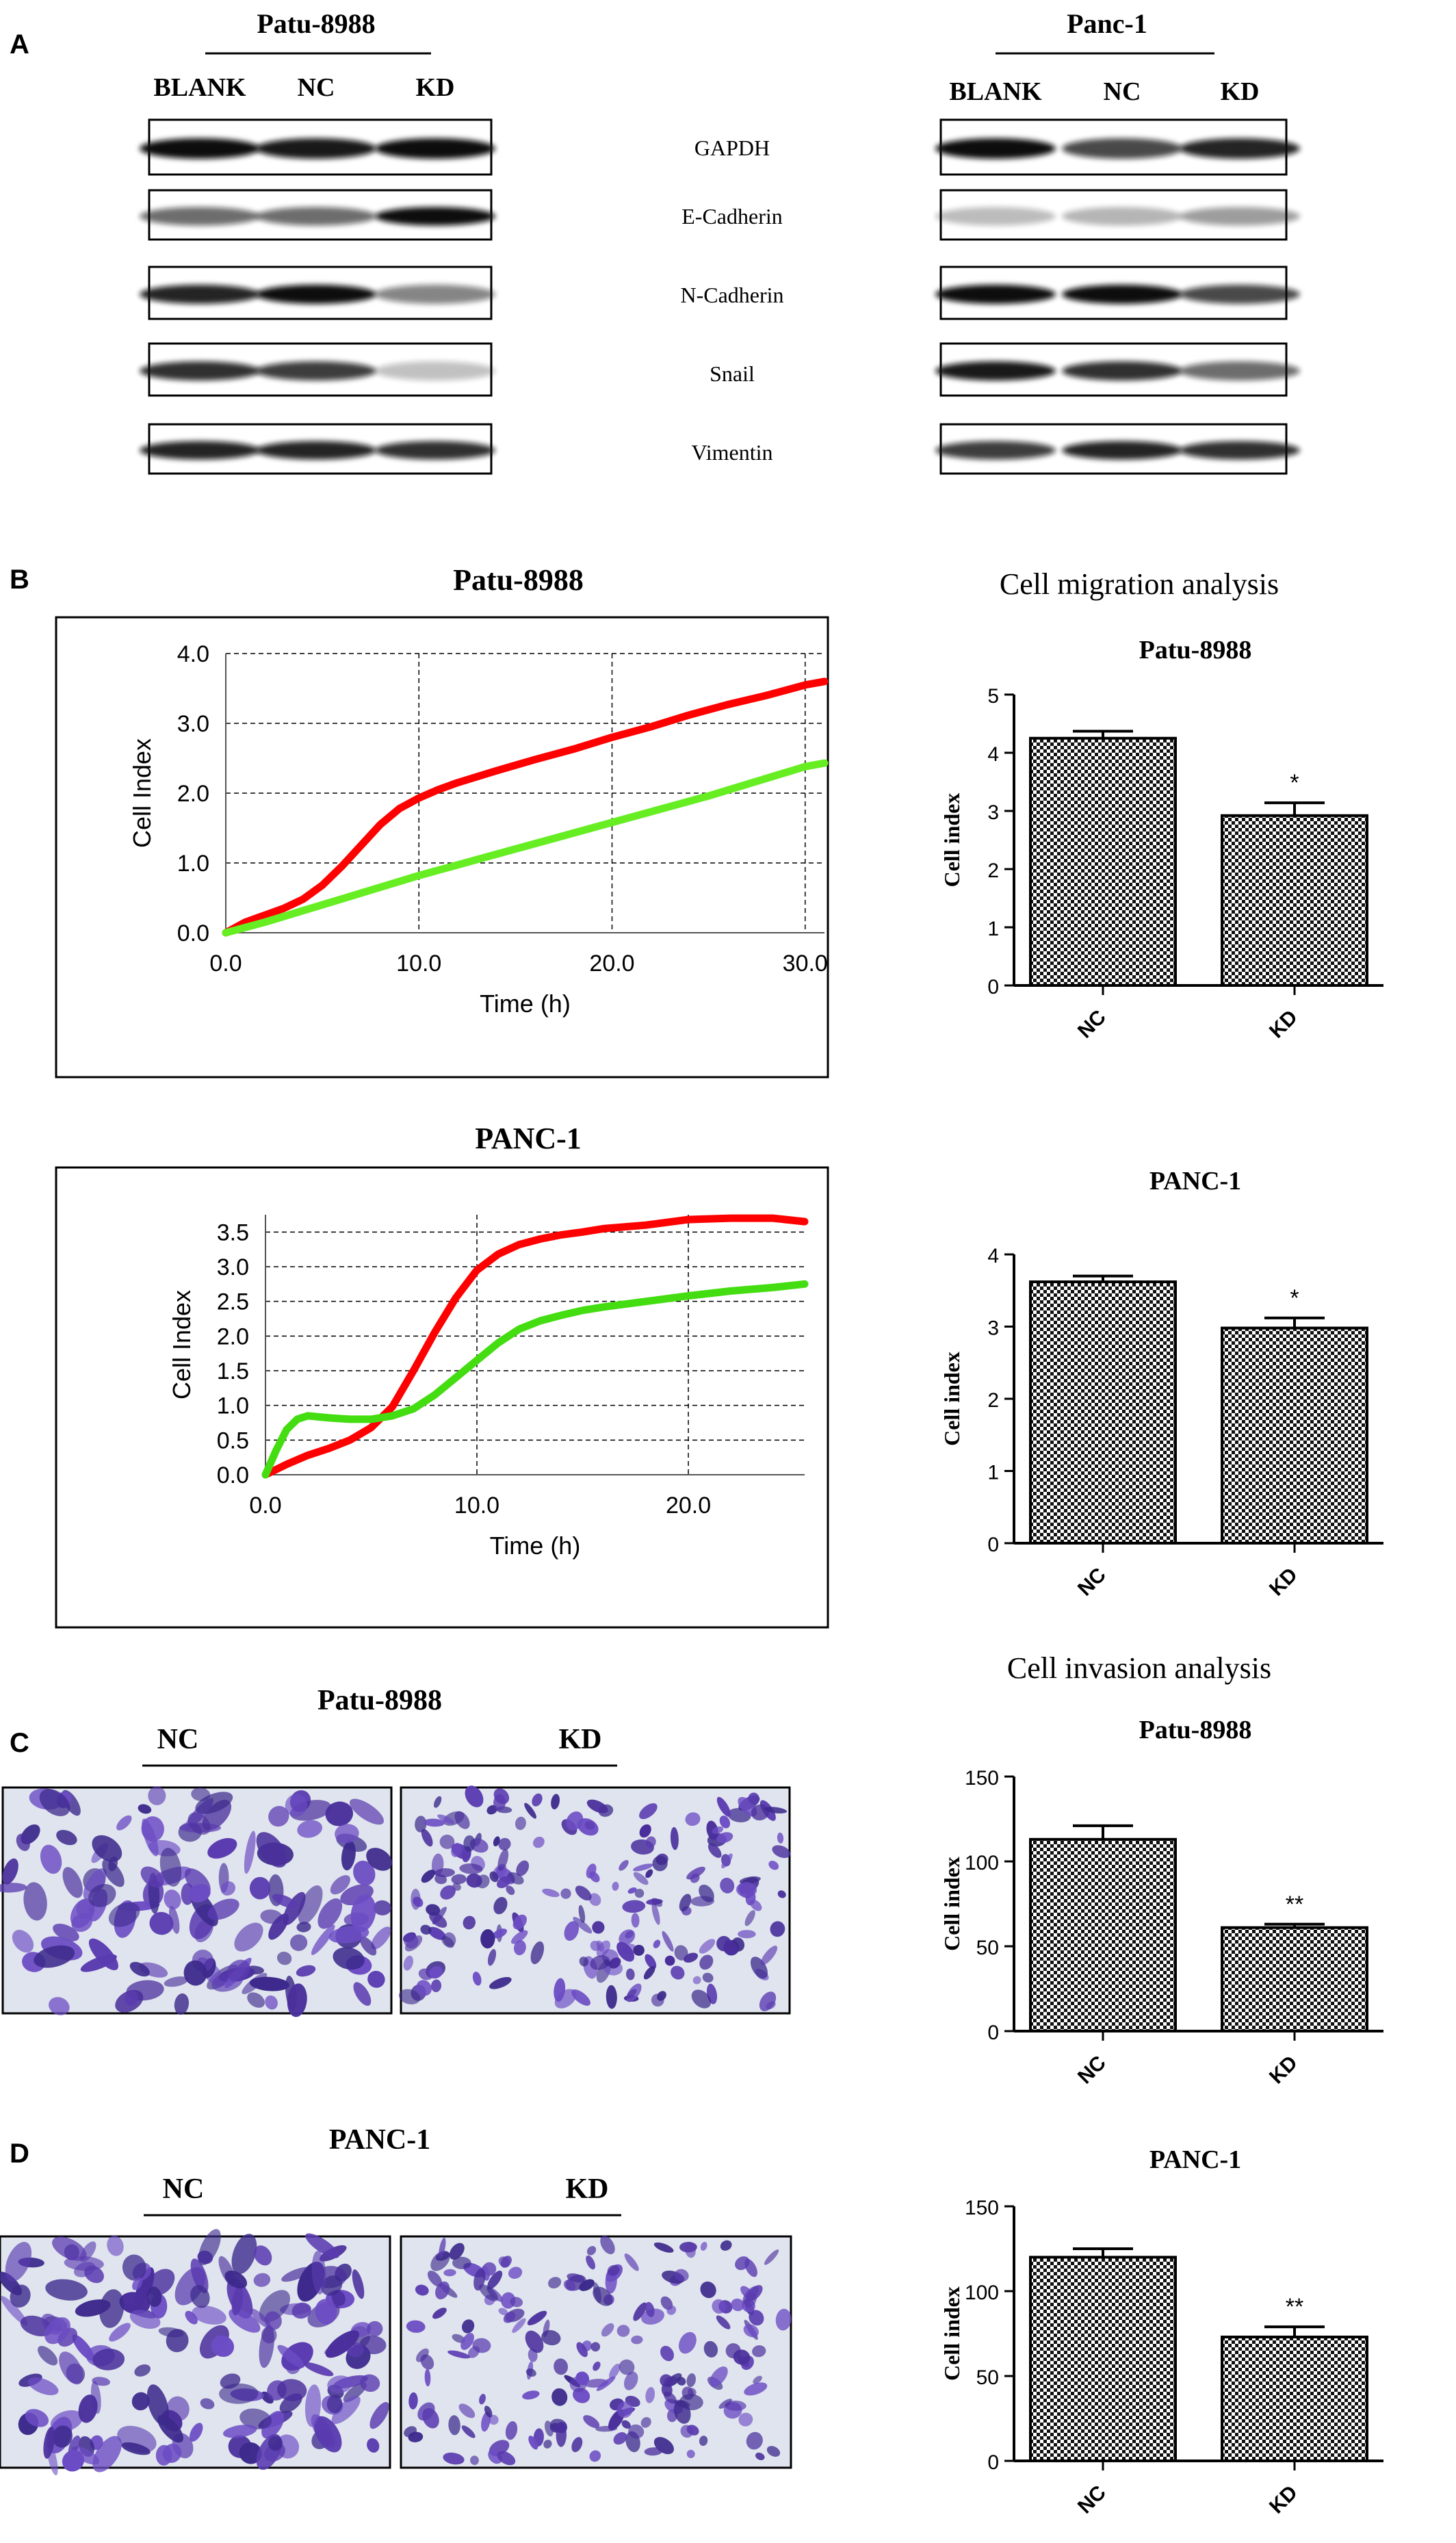 The width and height of the screenshot is (1456, 2543). What do you see at coordinates (1283, 1024) in the screenshot?
I see `x-tick-label: KD` at bounding box center [1283, 1024].